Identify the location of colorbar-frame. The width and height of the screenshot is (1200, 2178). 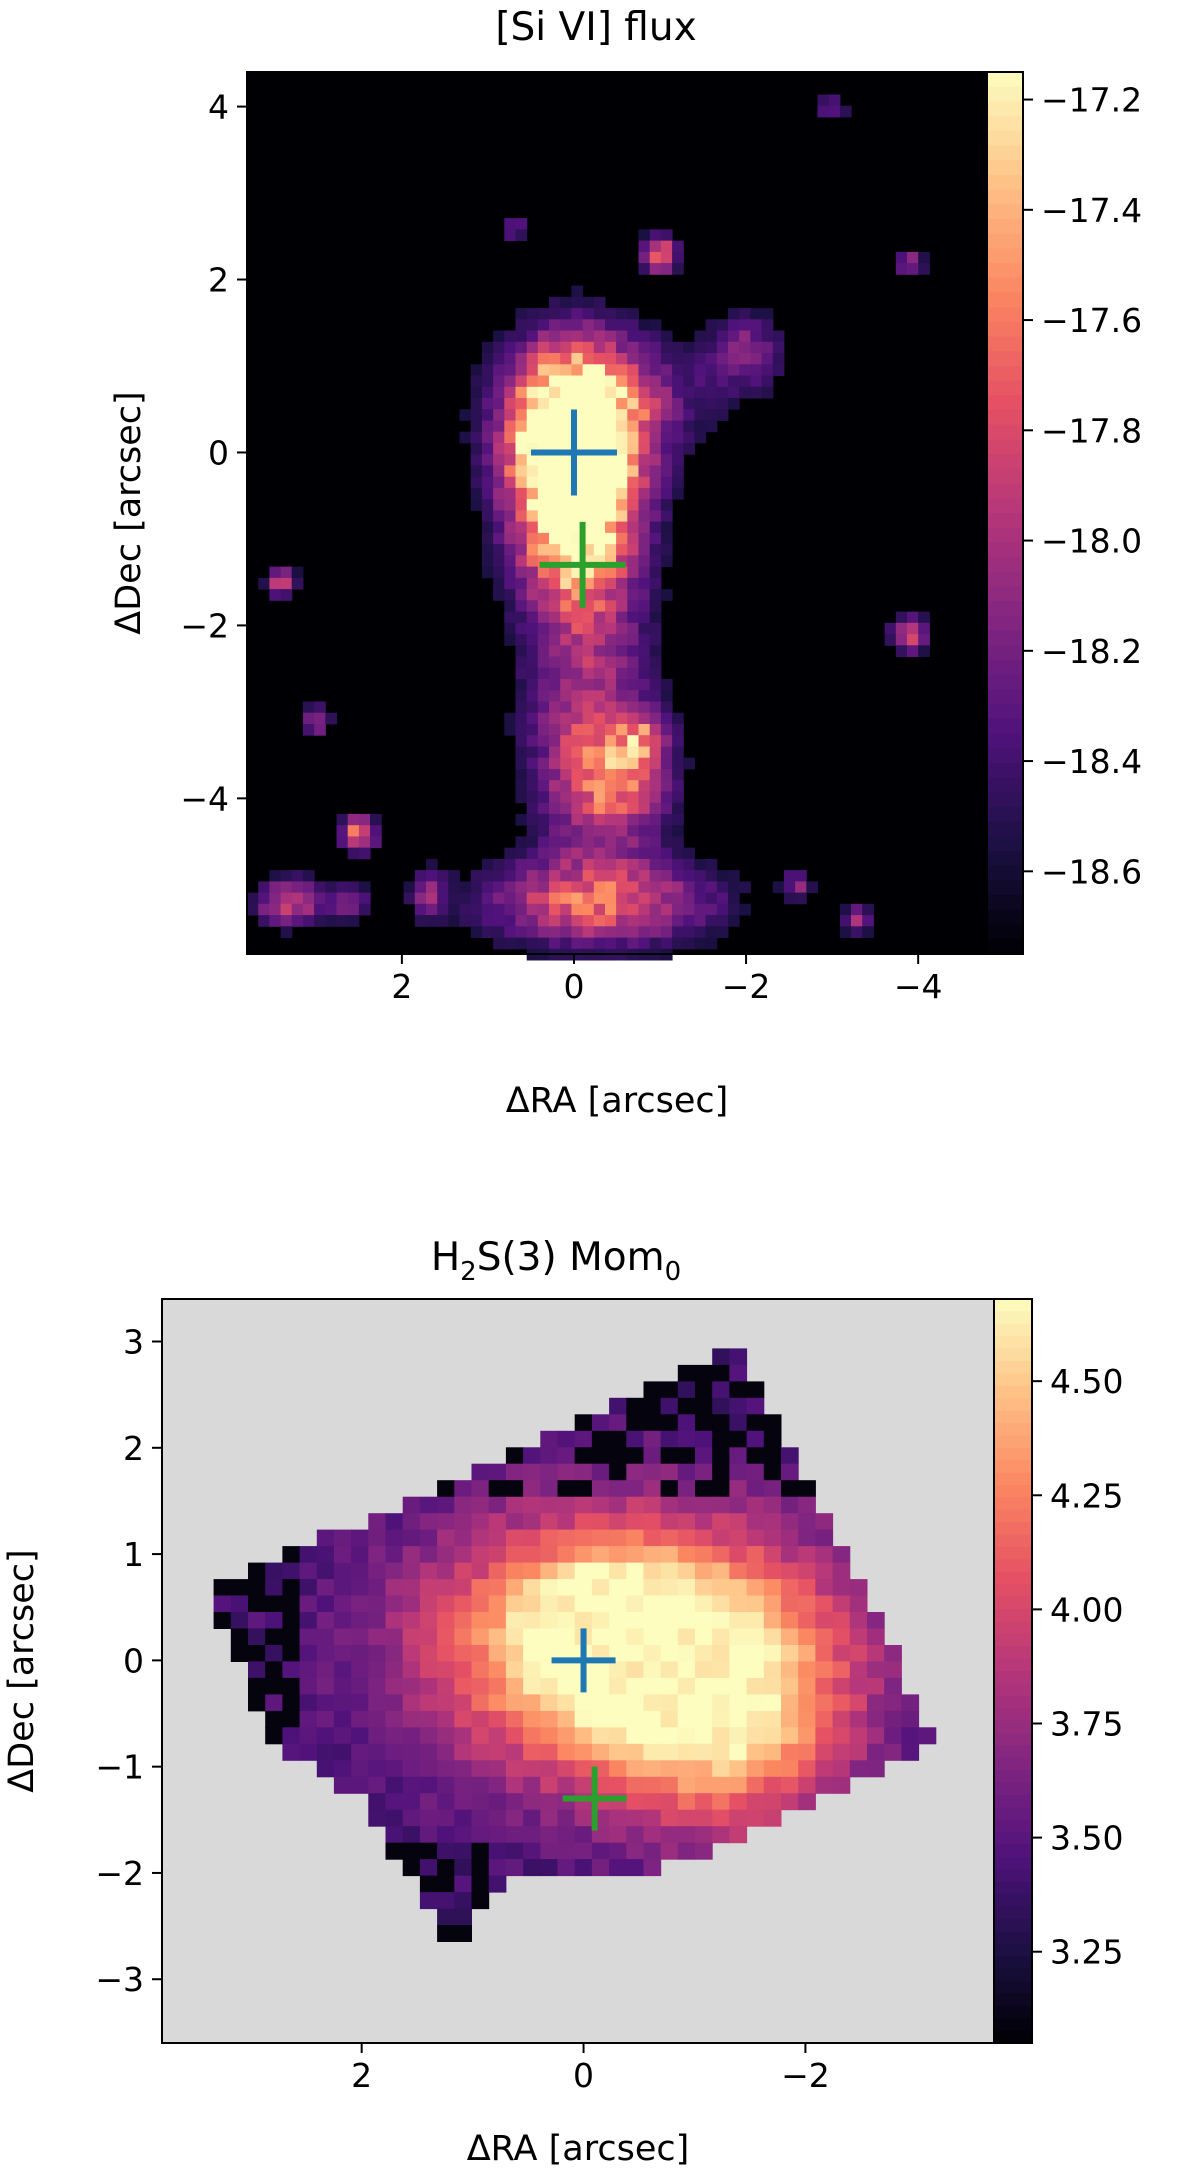
(1013, 1671).